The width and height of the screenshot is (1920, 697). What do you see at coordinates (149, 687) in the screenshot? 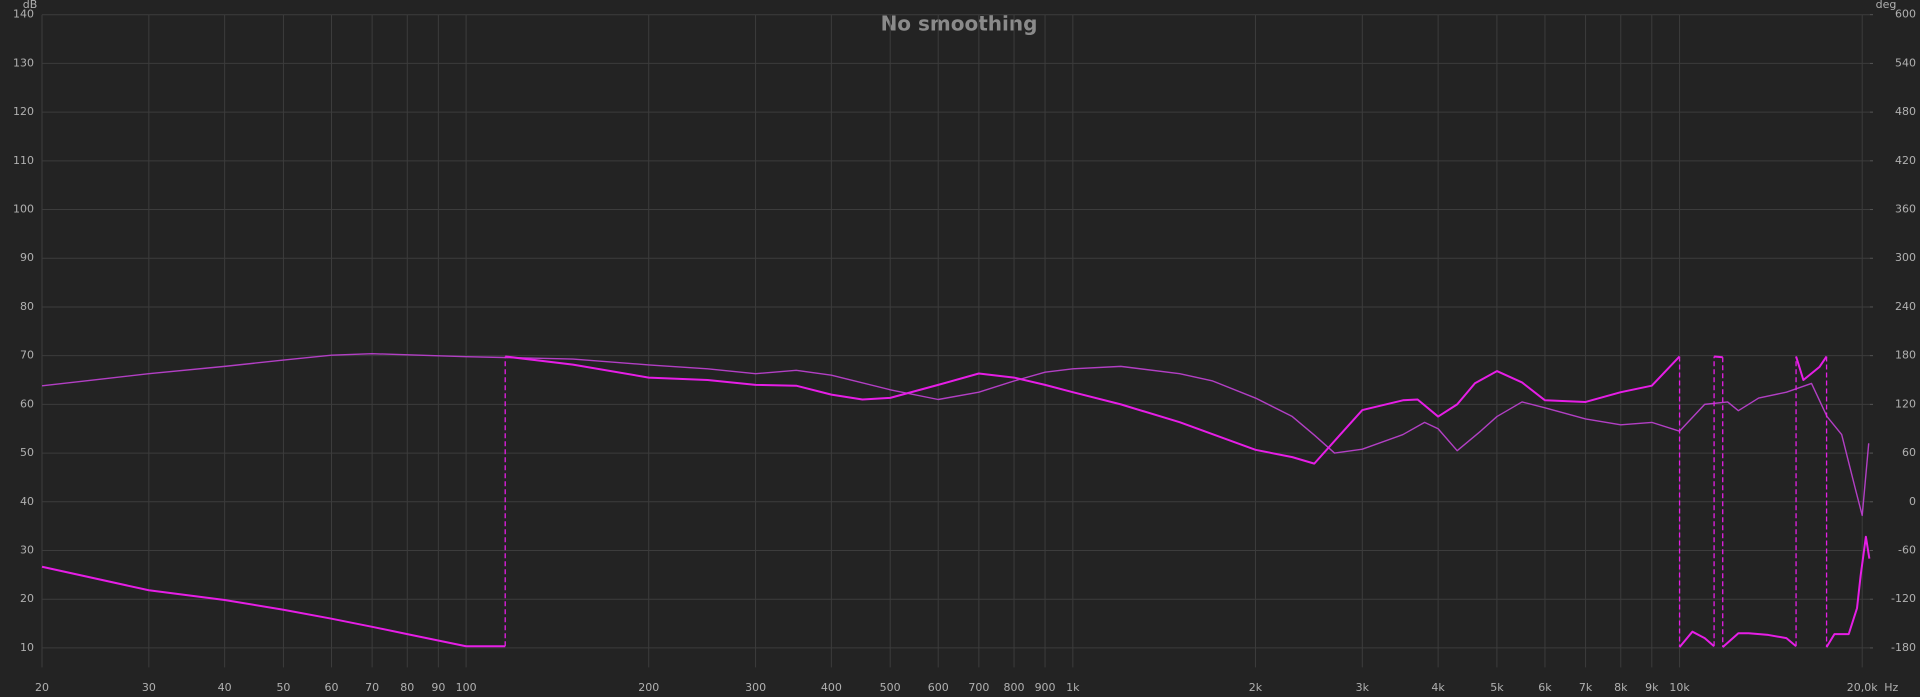
I see `x-tick-label: 30` at bounding box center [149, 687].